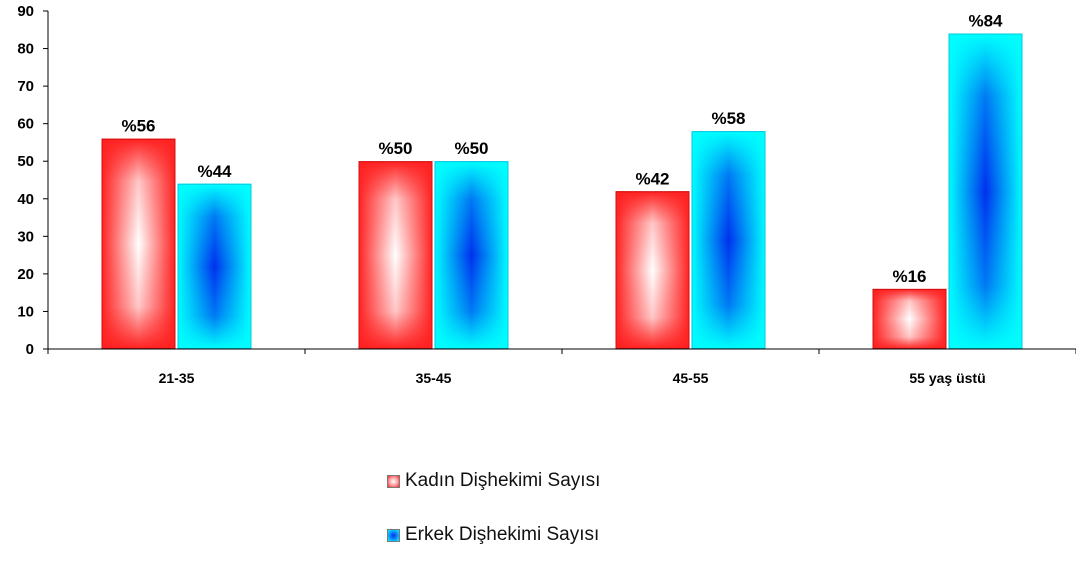 This screenshot has height=578, width=1076. Describe the element at coordinates (25, 274) in the screenshot. I see `y-tick-label: 20` at that location.